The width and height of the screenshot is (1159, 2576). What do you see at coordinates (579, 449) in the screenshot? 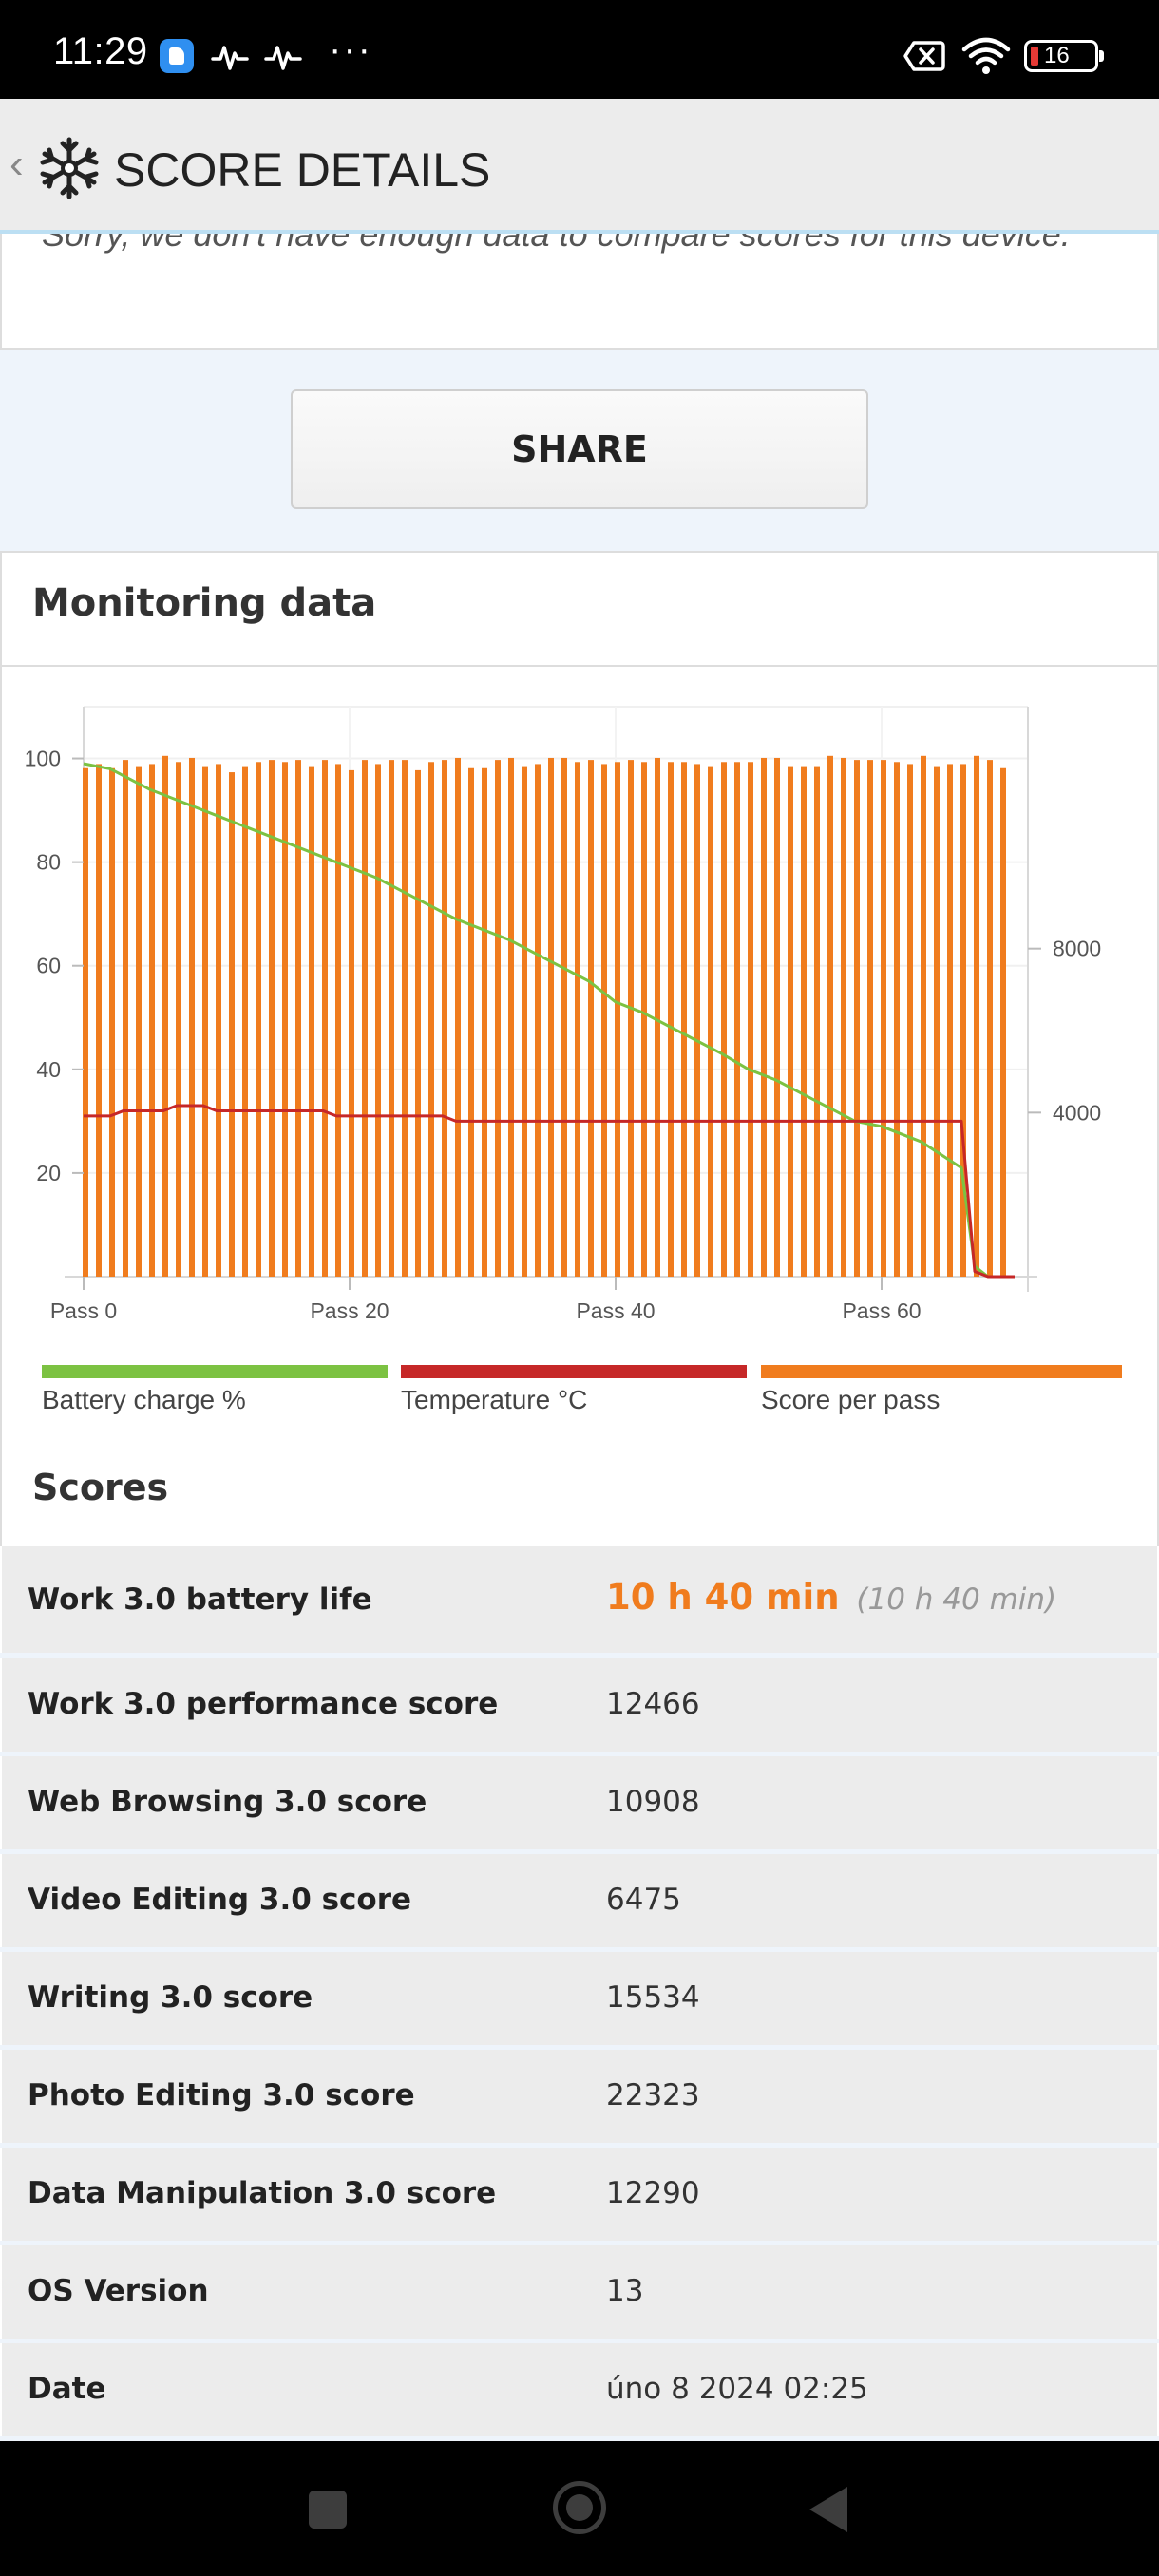
I see `share-button: SHARE` at bounding box center [579, 449].